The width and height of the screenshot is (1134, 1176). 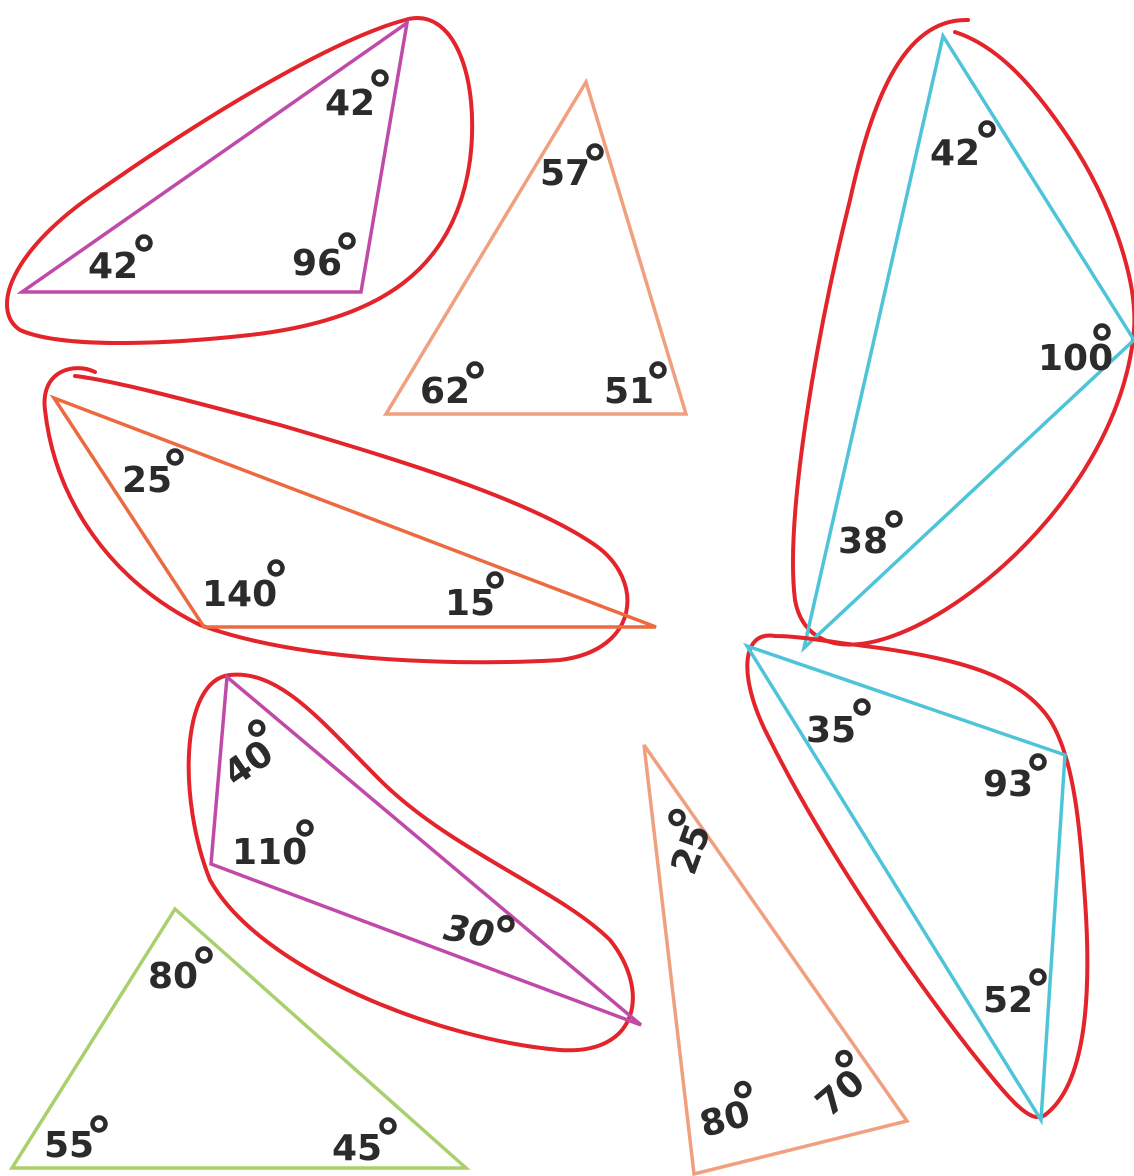 What do you see at coordinates (629, 391) in the screenshot?
I see `svg-text: 51` at bounding box center [629, 391].